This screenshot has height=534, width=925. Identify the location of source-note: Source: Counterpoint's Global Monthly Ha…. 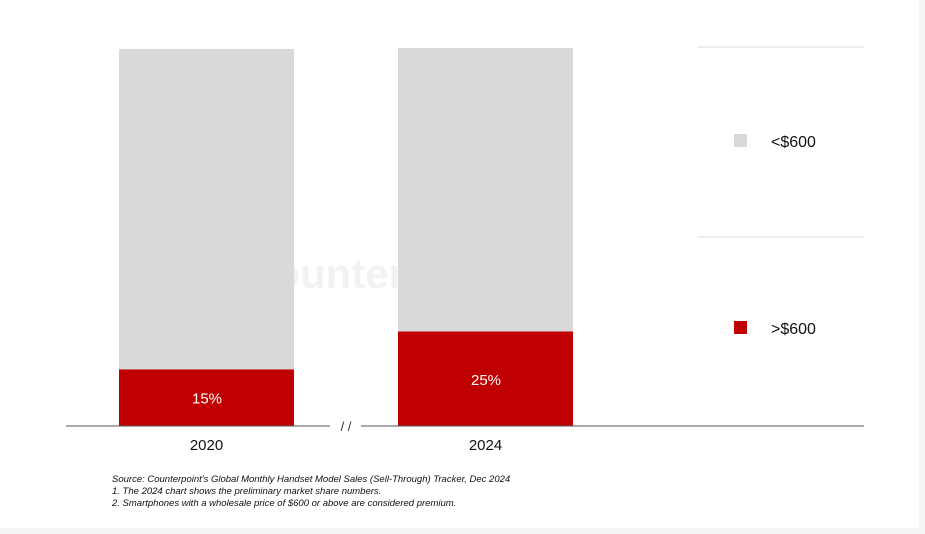
(311, 479).